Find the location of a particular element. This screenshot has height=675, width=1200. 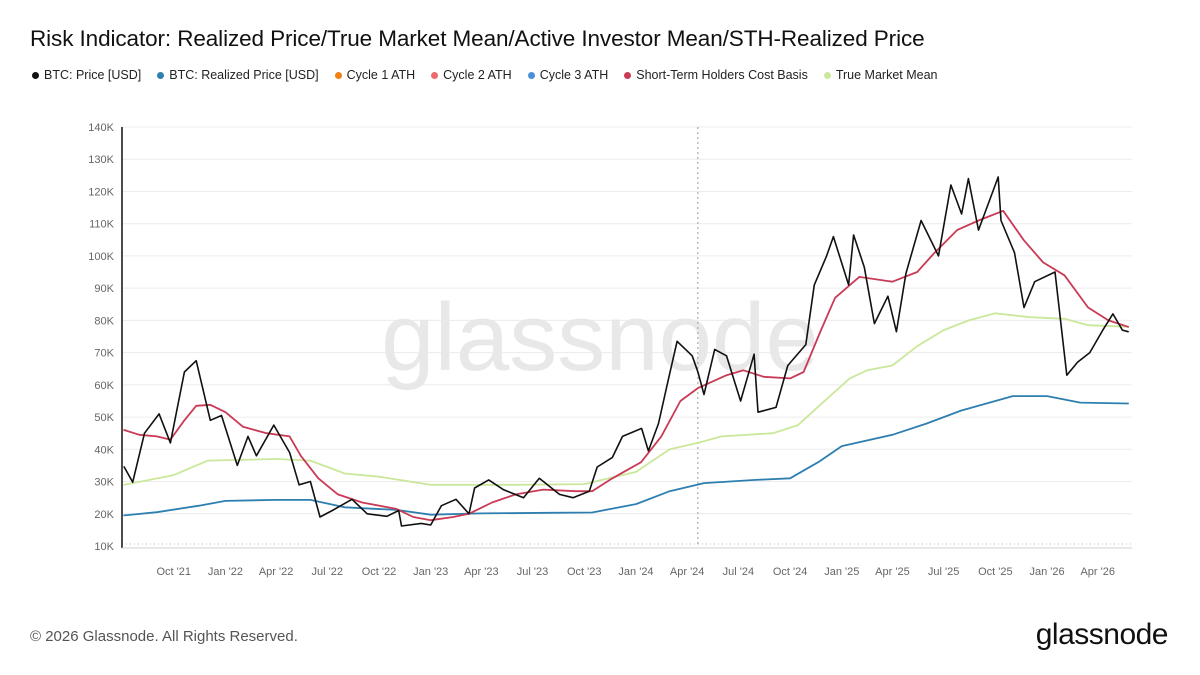

x-tick-label: Oct '24 is located at coordinates (790, 572).